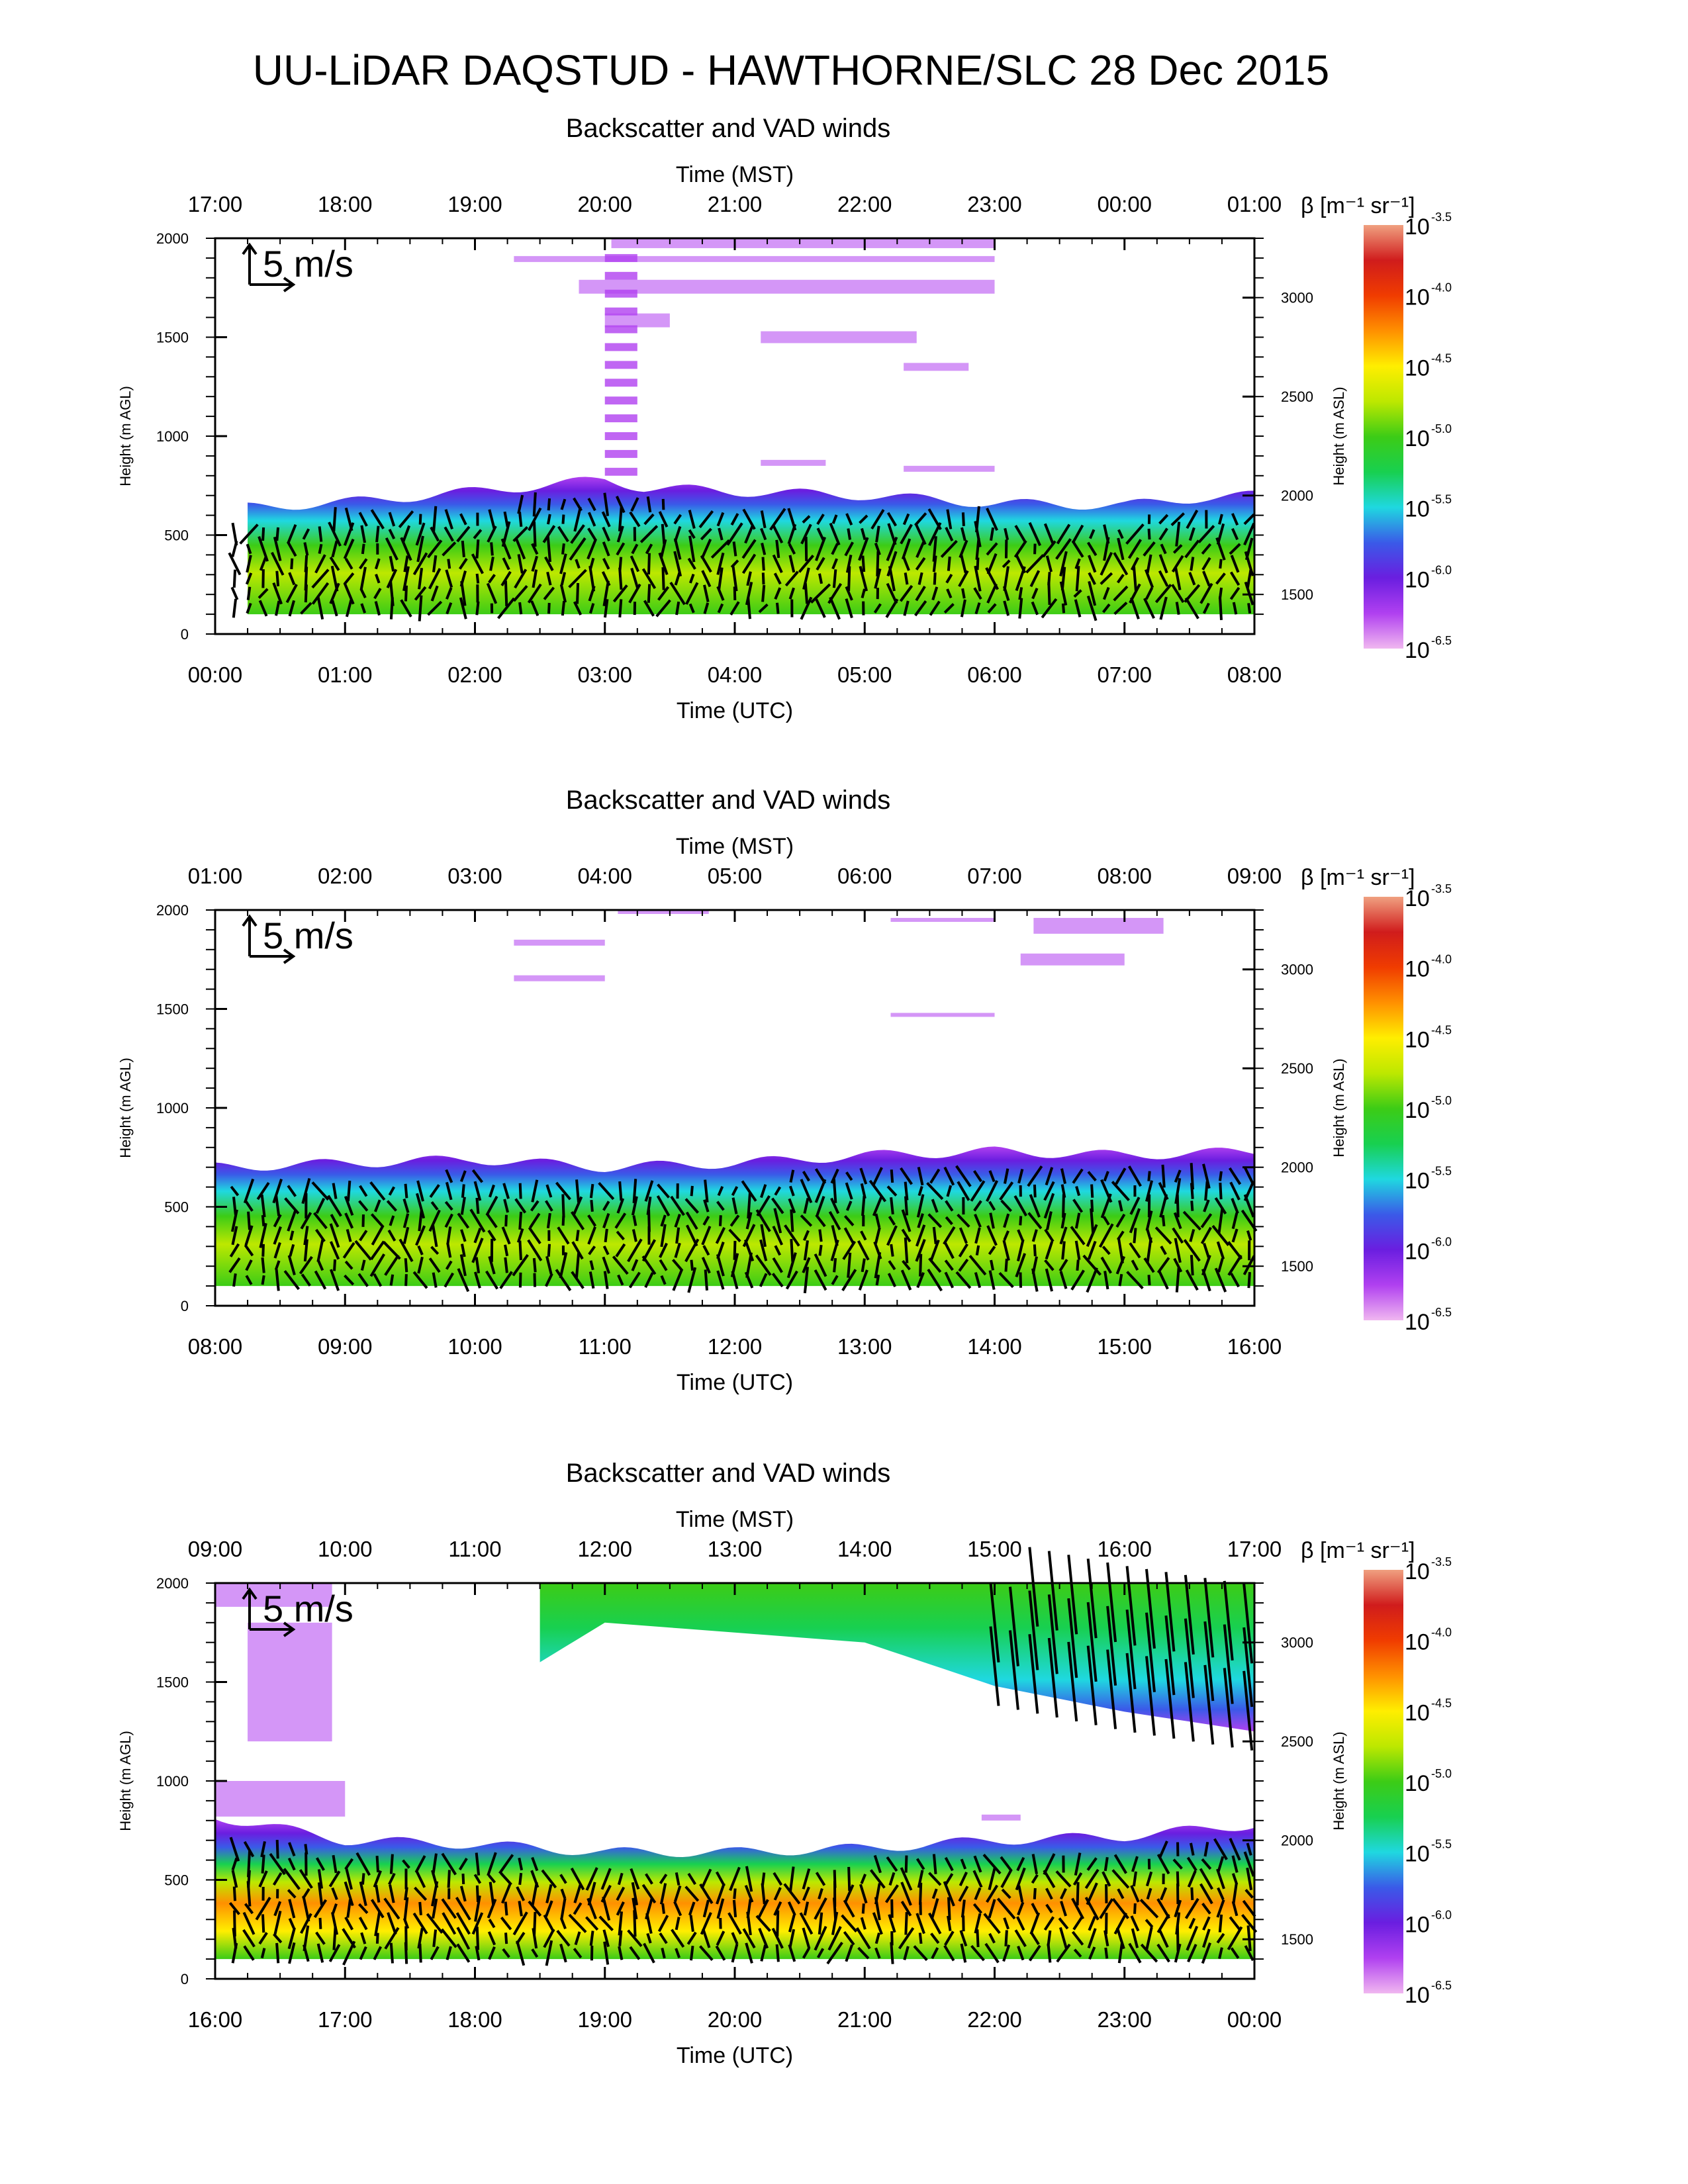 Image resolution: width=1688 pixels, height=2184 pixels. I want to click on top-x-tick-label: 15:00, so click(994, 1549).